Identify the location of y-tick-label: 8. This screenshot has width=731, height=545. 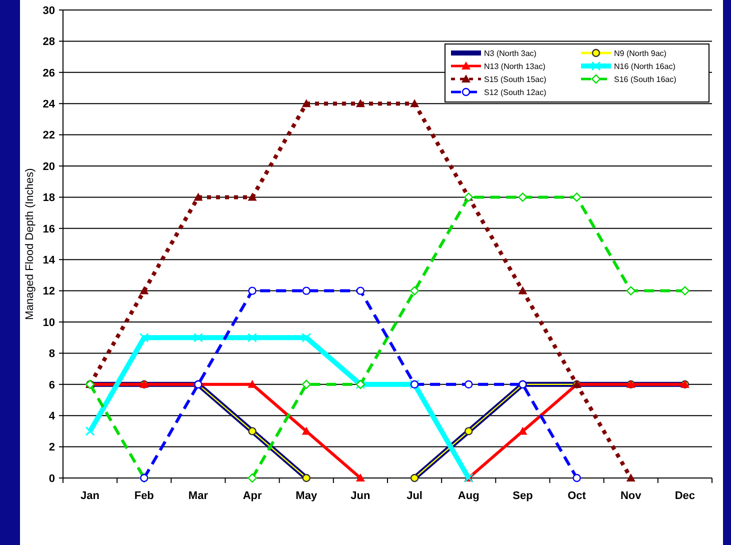
(51, 354).